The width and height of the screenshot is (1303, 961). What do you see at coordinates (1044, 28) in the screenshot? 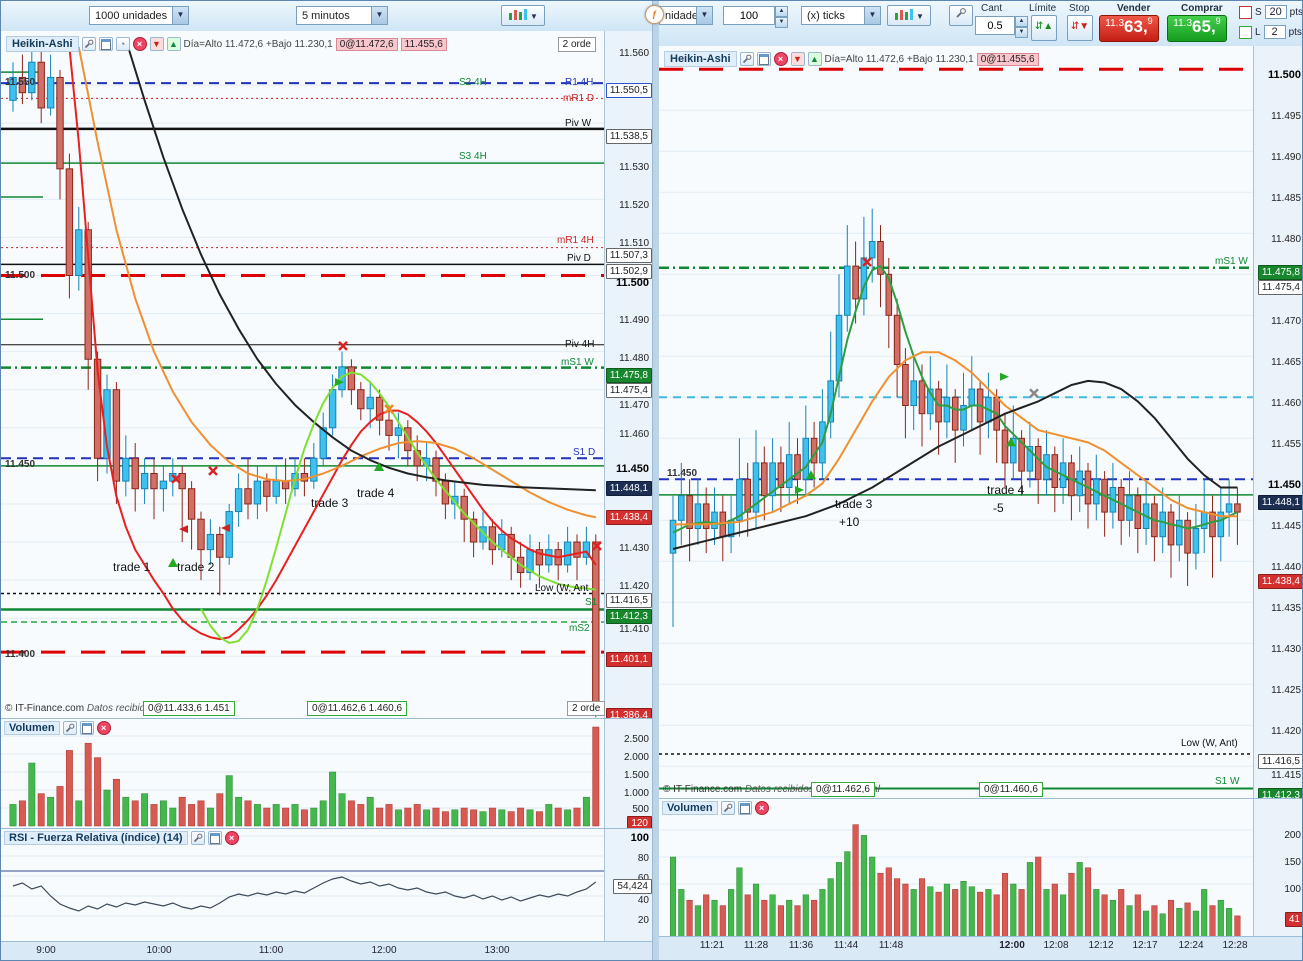
I see `limit-order-button: ⇵▲` at bounding box center [1044, 28].